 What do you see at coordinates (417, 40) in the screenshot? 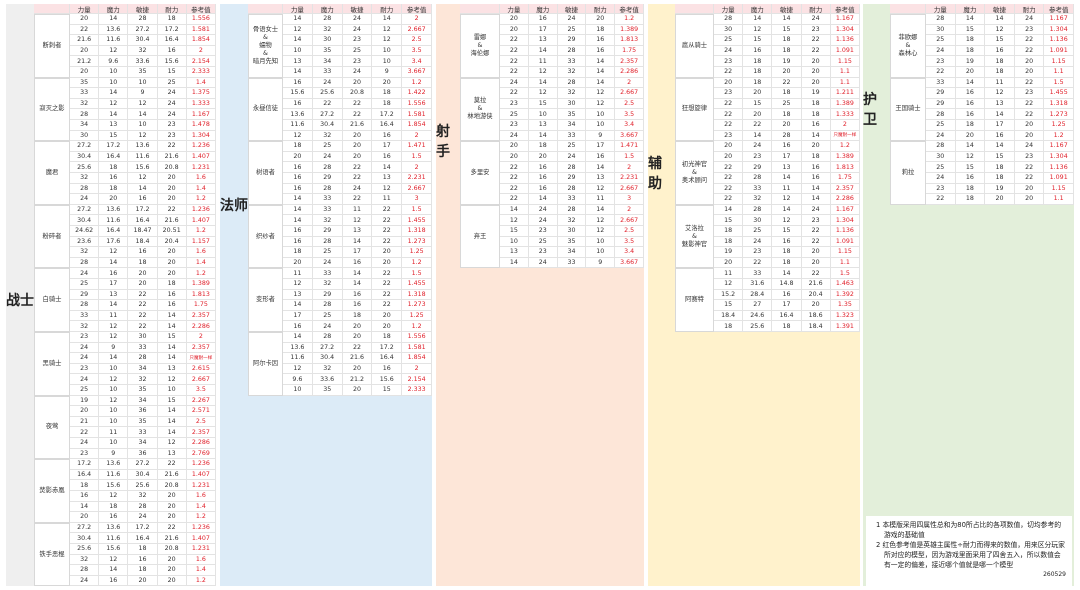
I see `reference-value: 2.5` at bounding box center [417, 40].